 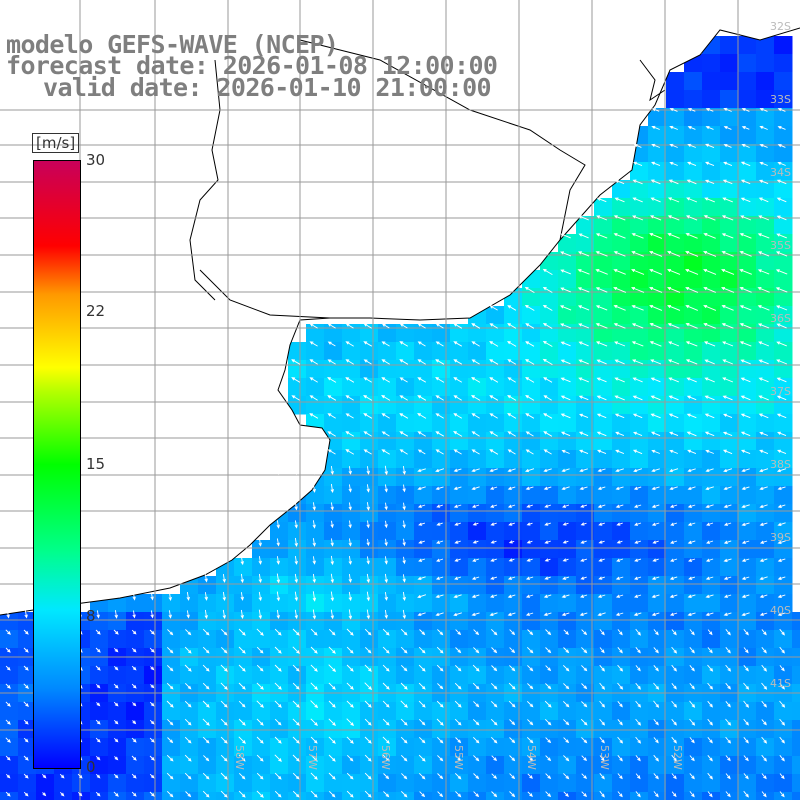 I want to click on lat-label: 38S, so click(x=780, y=464).